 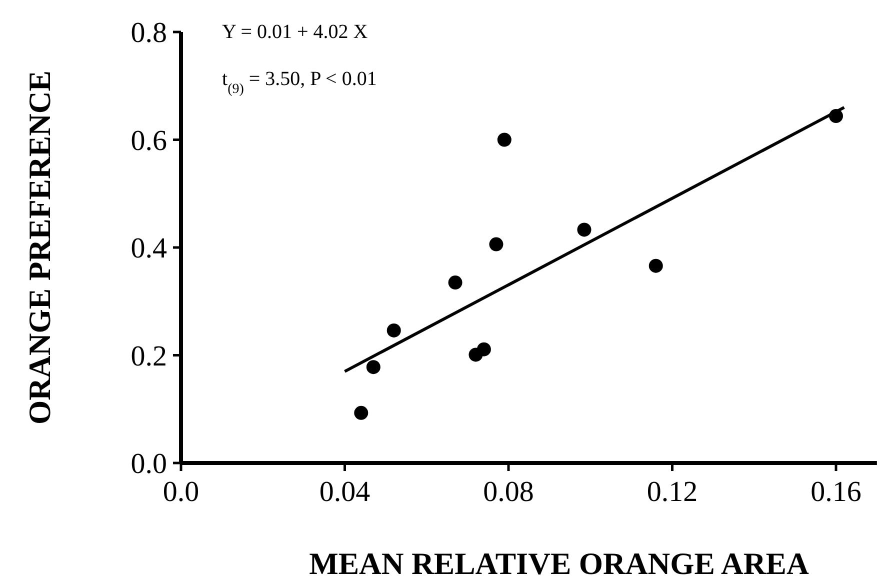 I want to click on annotation: t$_{(9)}$ = 3.50, P < 0.01, so click(x=299, y=82).